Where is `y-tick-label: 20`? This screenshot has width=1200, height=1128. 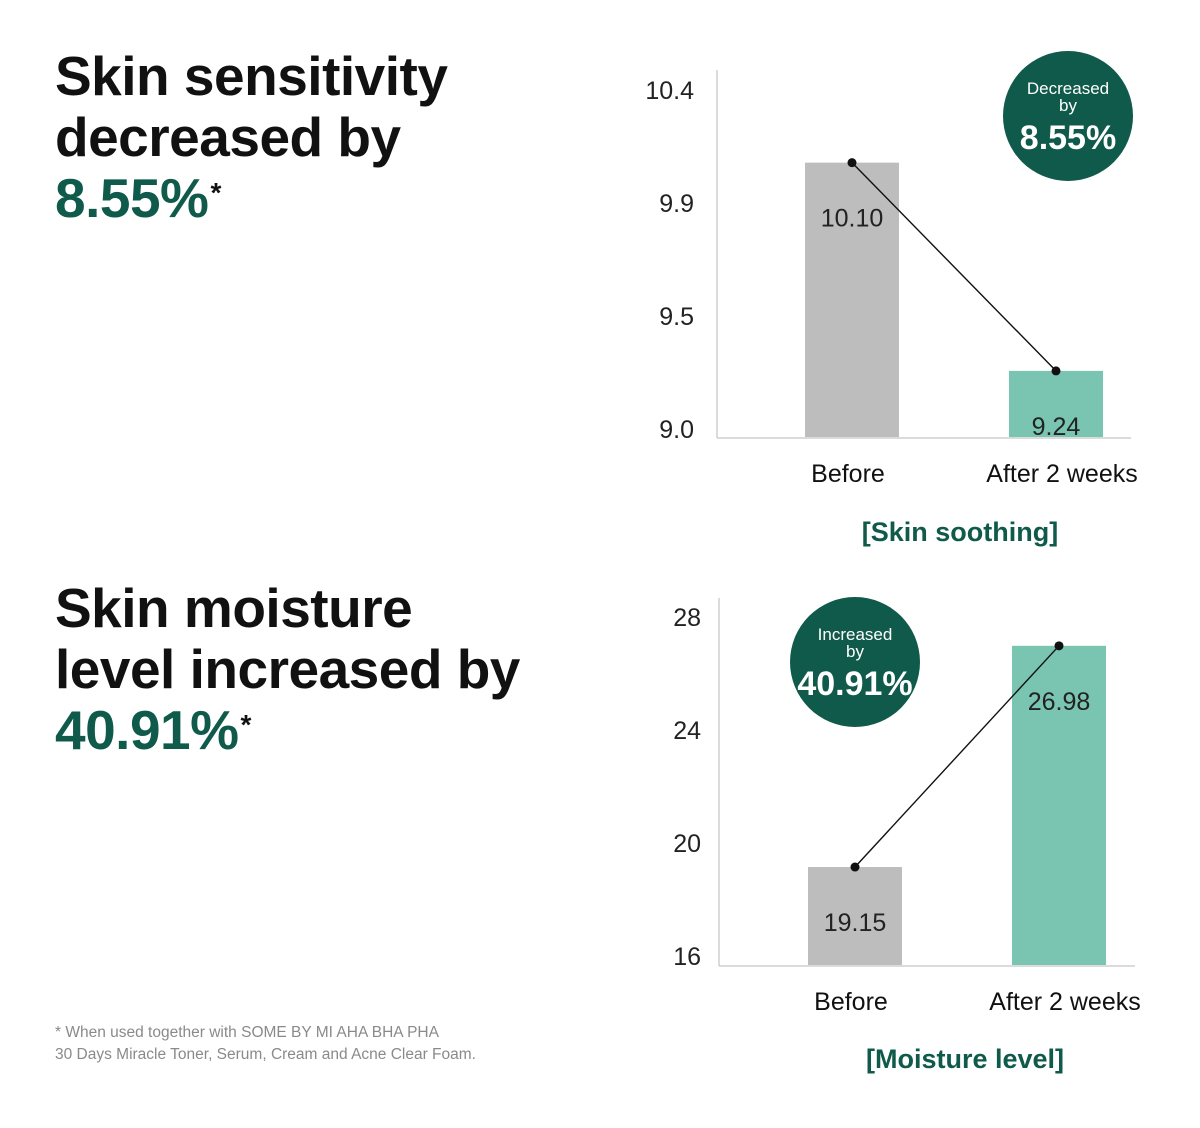
y-tick-label: 20 is located at coordinates (687, 844).